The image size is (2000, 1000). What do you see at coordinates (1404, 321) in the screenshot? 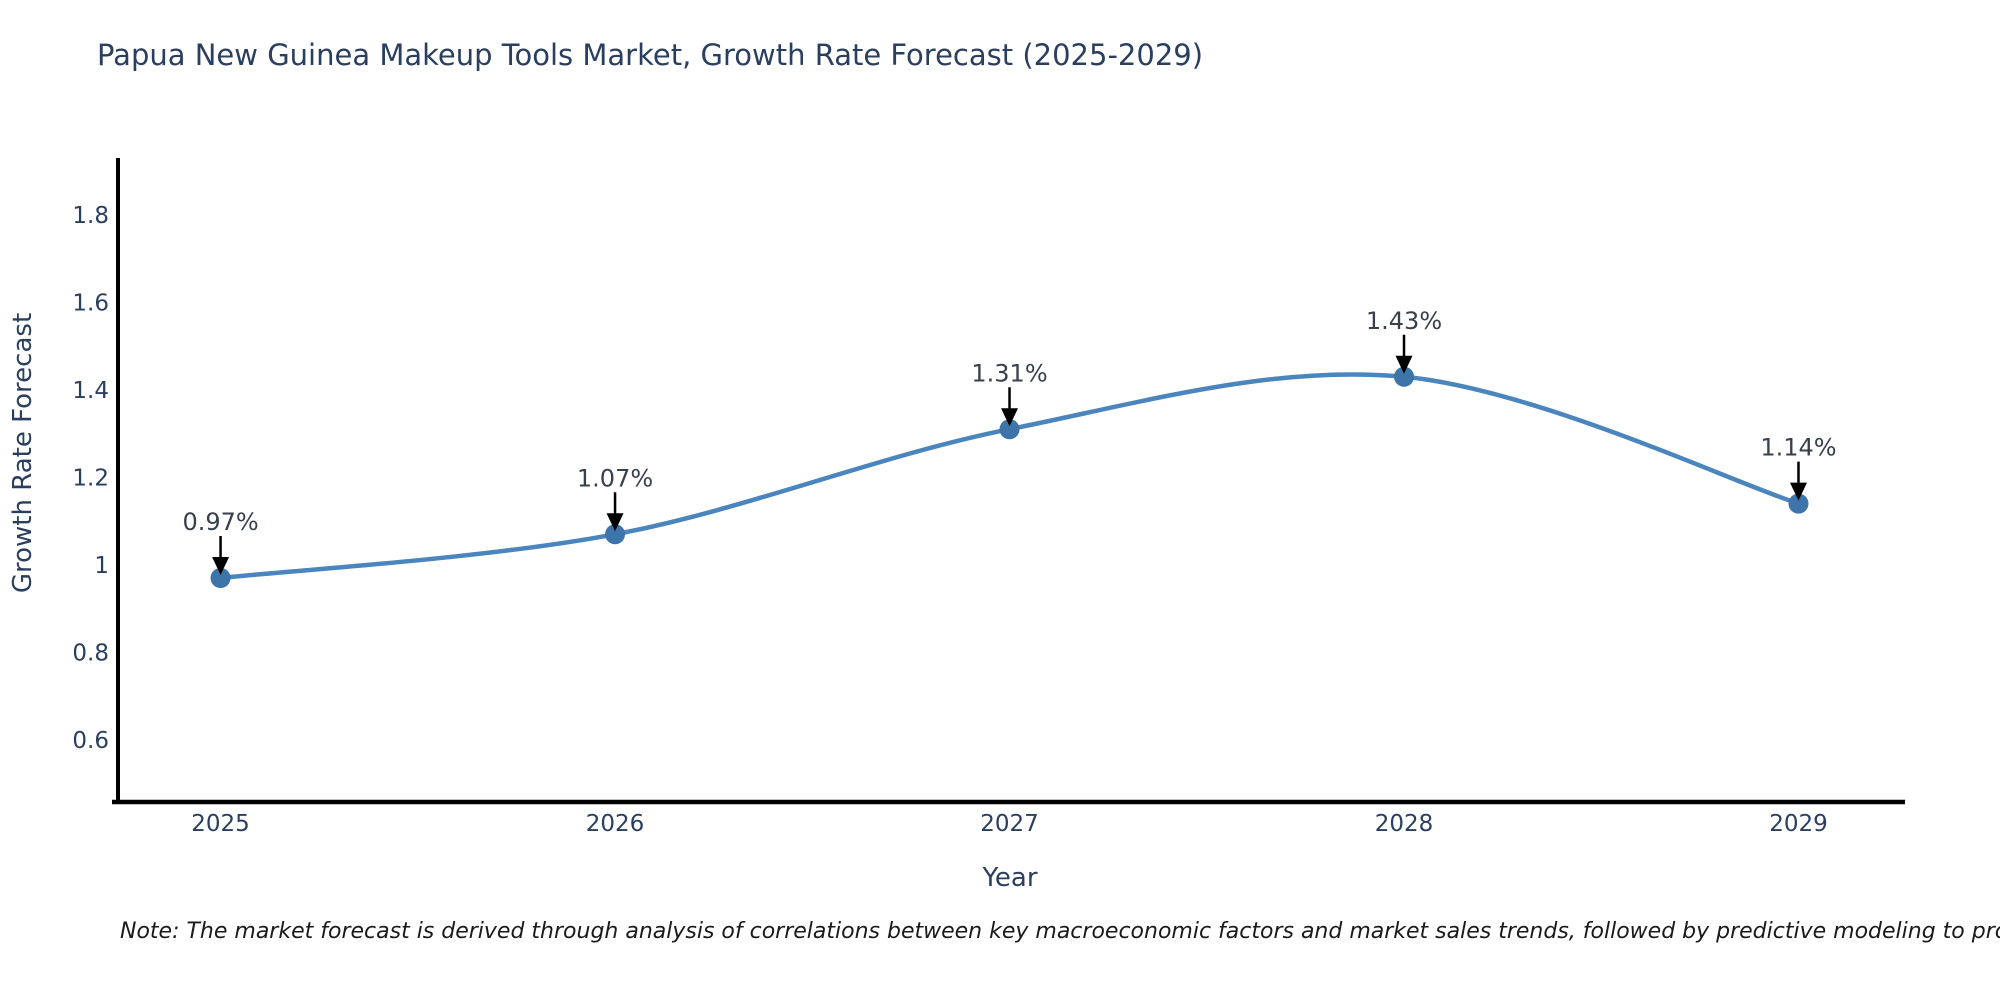
I see `point-annotation-label: 1.43%` at bounding box center [1404, 321].